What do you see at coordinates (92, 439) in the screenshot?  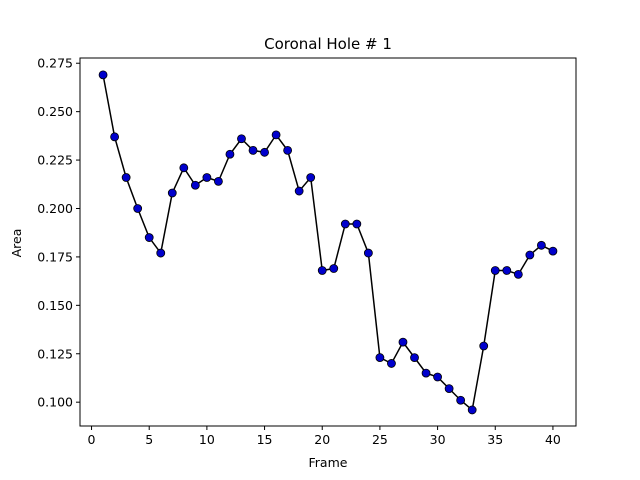 I see `x-tick-label: 0` at bounding box center [92, 439].